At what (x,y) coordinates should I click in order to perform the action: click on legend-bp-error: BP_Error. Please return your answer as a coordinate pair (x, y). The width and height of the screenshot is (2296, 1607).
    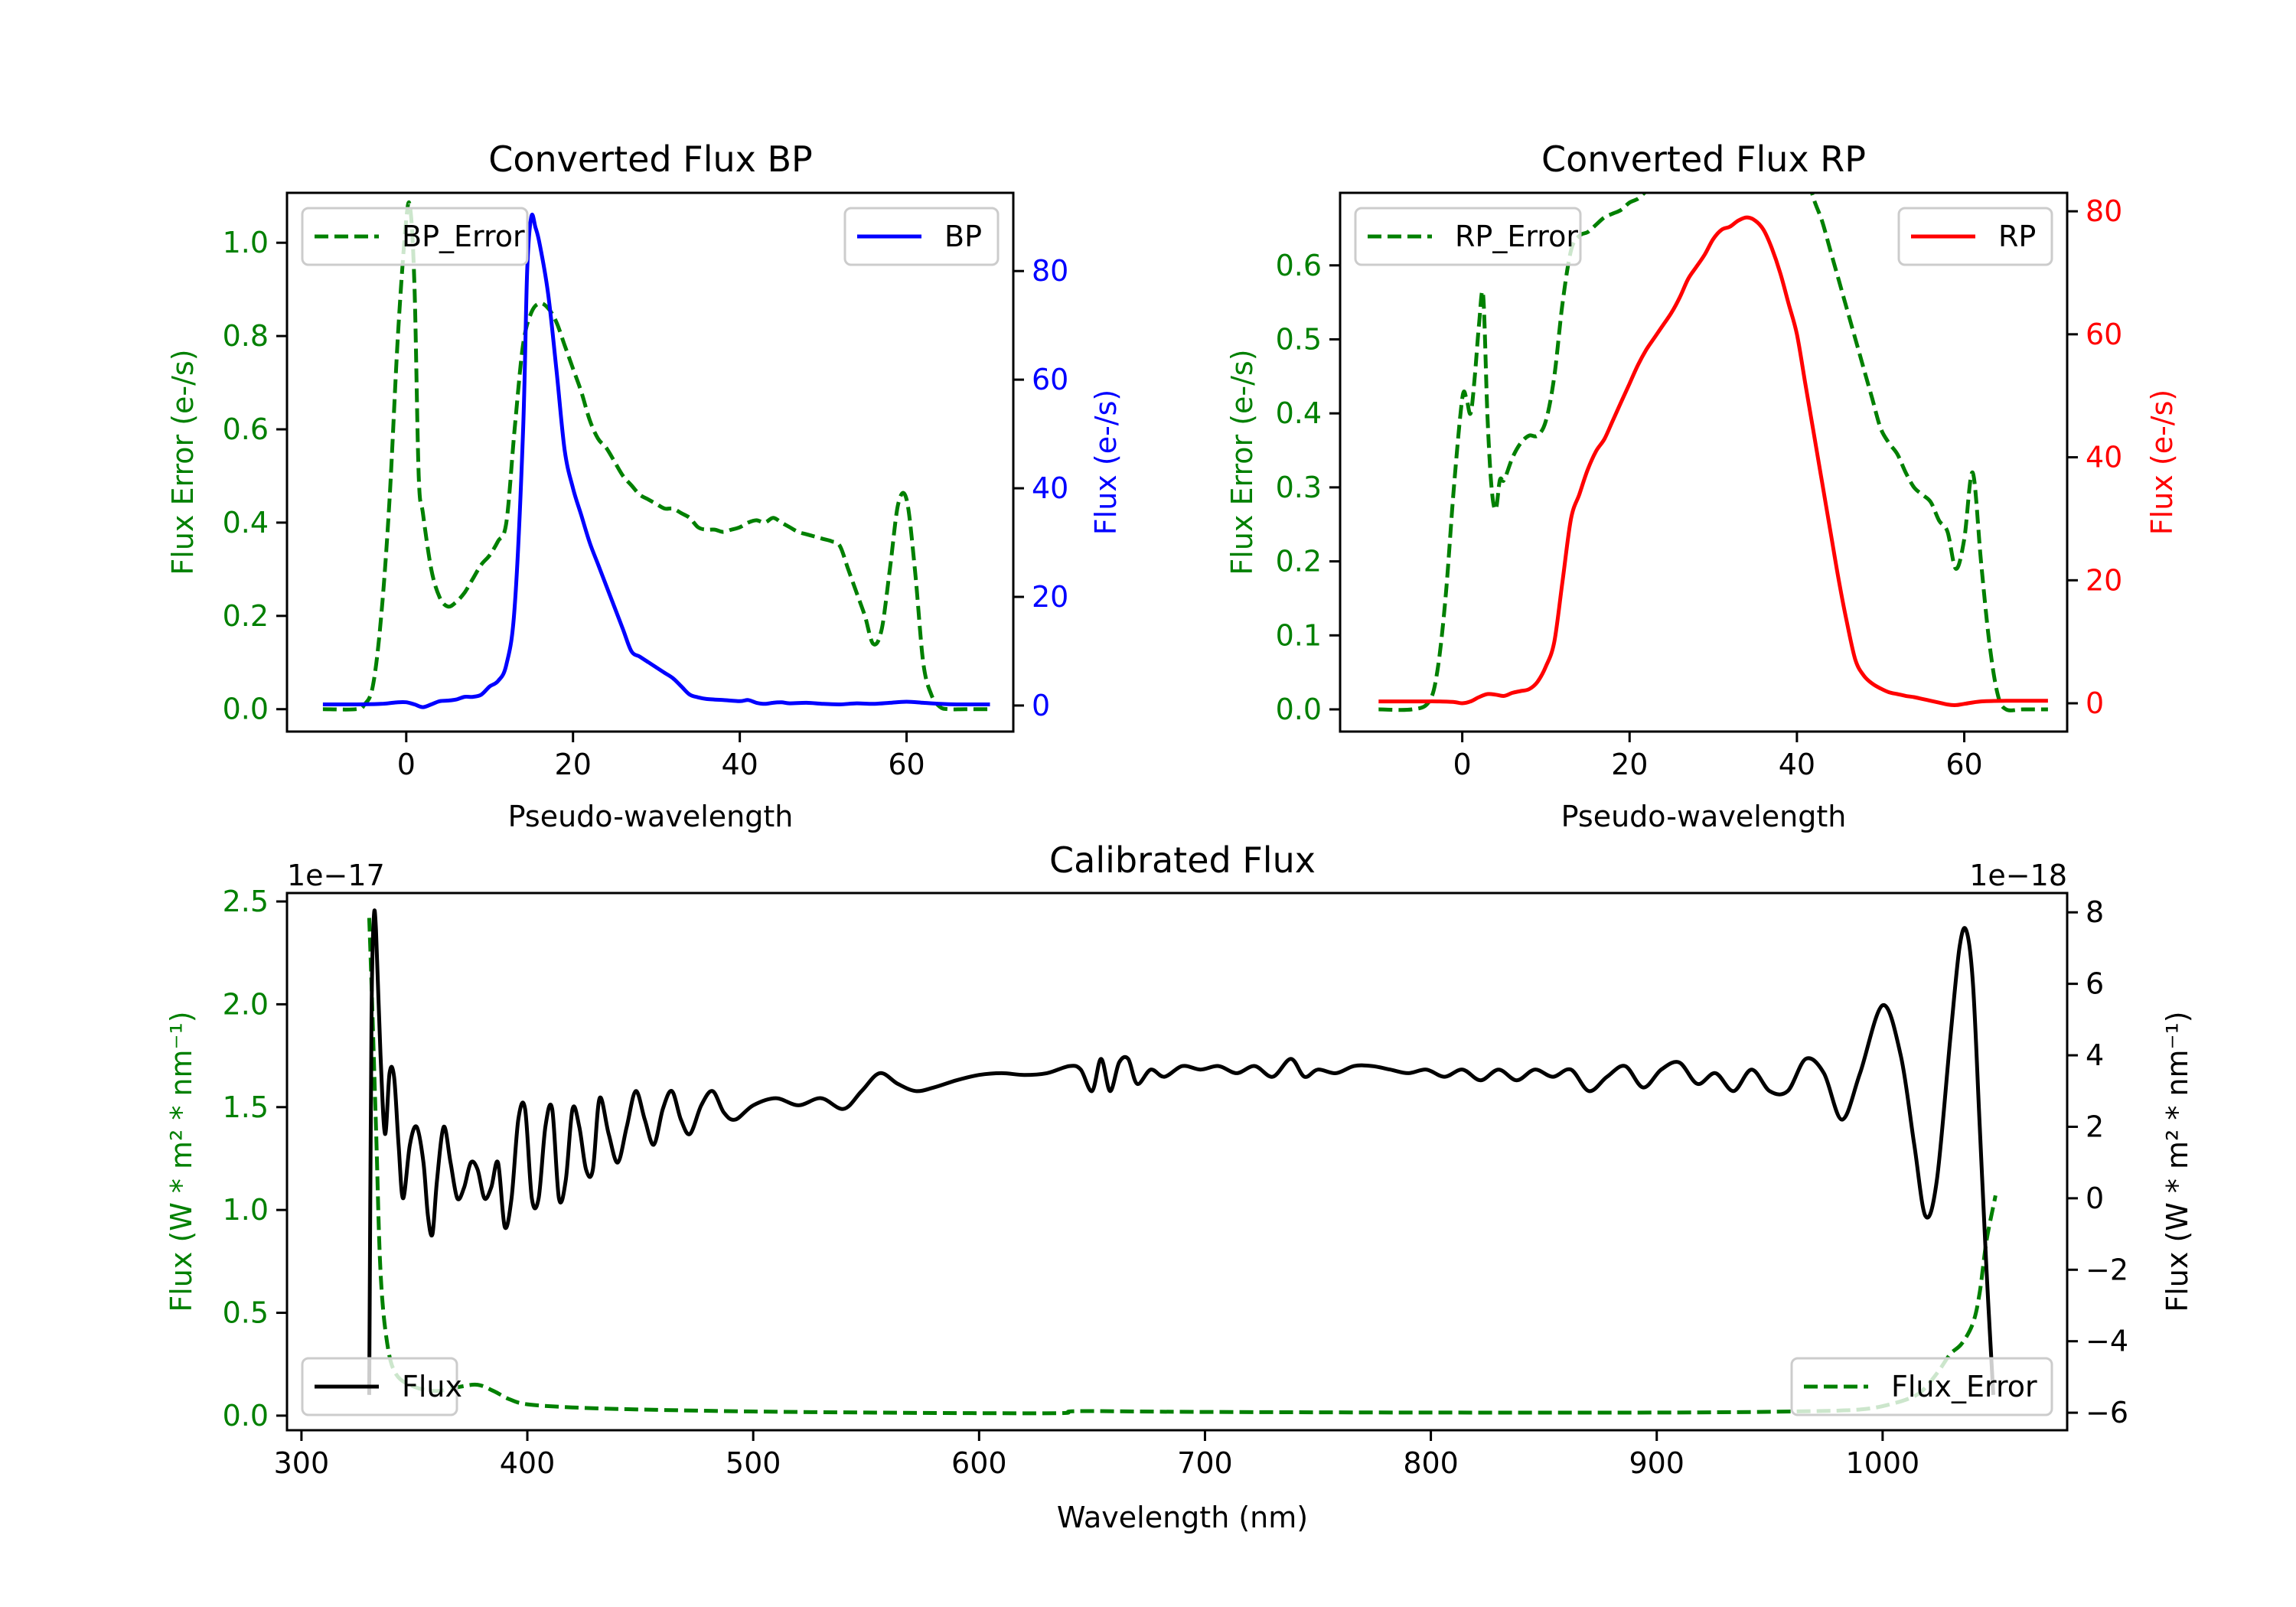
    Looking at the image, I should click on (415, 237).